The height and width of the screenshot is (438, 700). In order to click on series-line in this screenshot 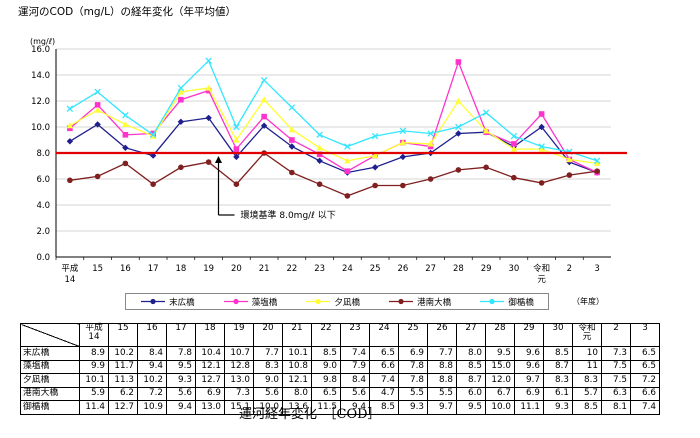, I will do `click(333, 126)`.